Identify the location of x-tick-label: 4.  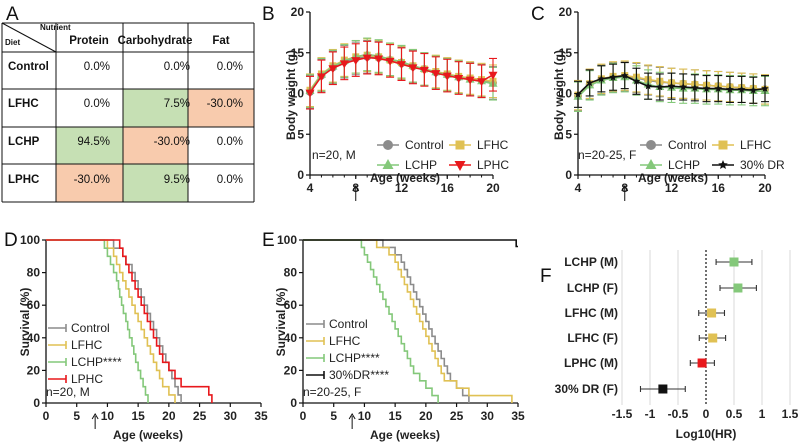
(310, 188).